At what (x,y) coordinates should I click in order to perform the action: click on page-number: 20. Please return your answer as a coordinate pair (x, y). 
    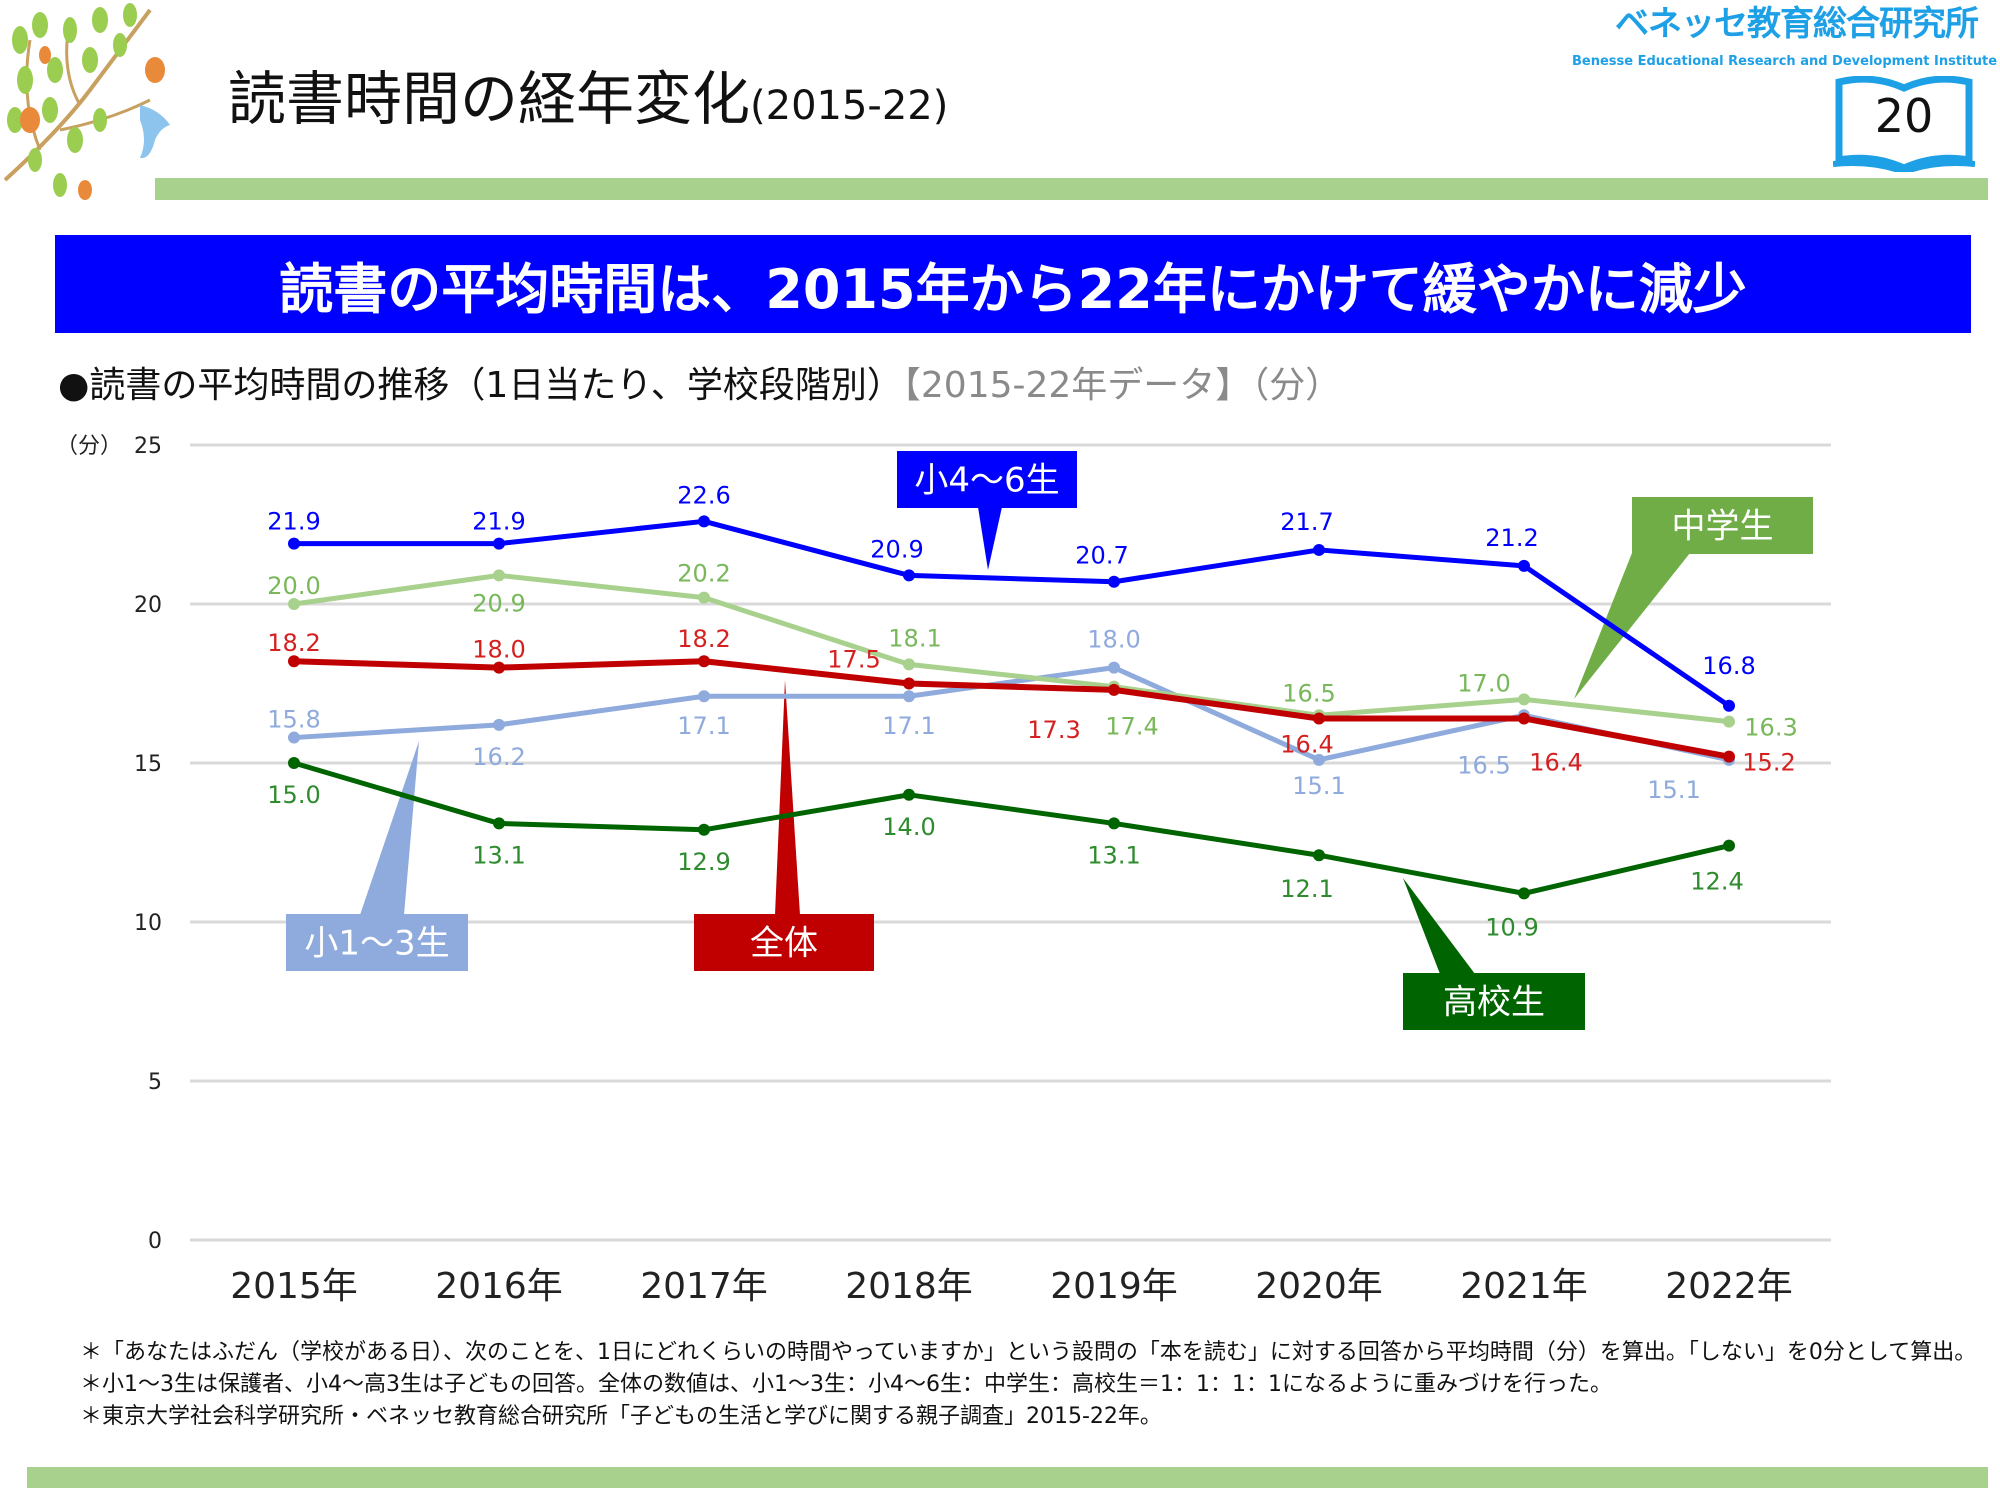
    Looking at the image, I should click on (1904, 116).